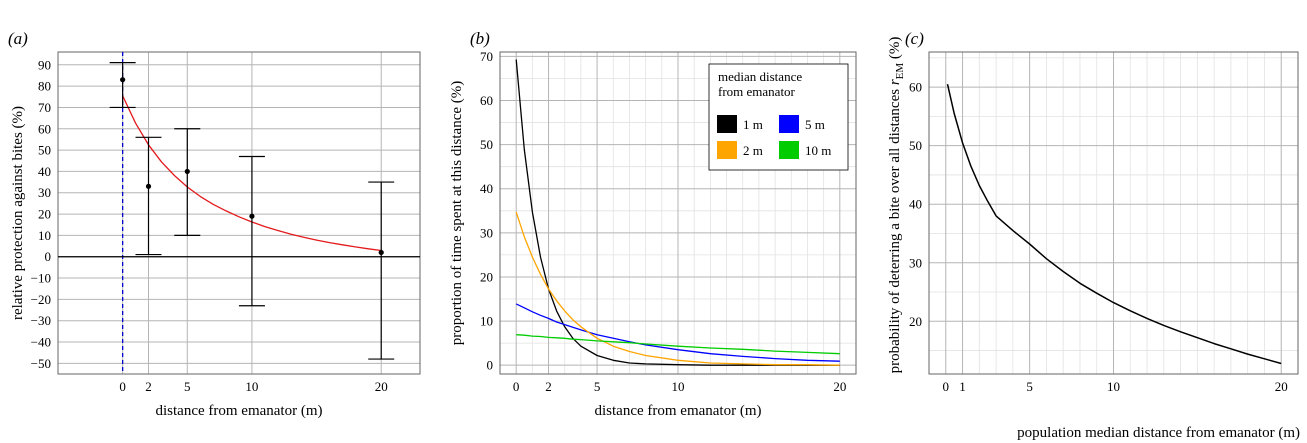 The width and height of the screenshot is (1307, 443). I want to click on legend-title-line: from emanator, so click(757, 91).